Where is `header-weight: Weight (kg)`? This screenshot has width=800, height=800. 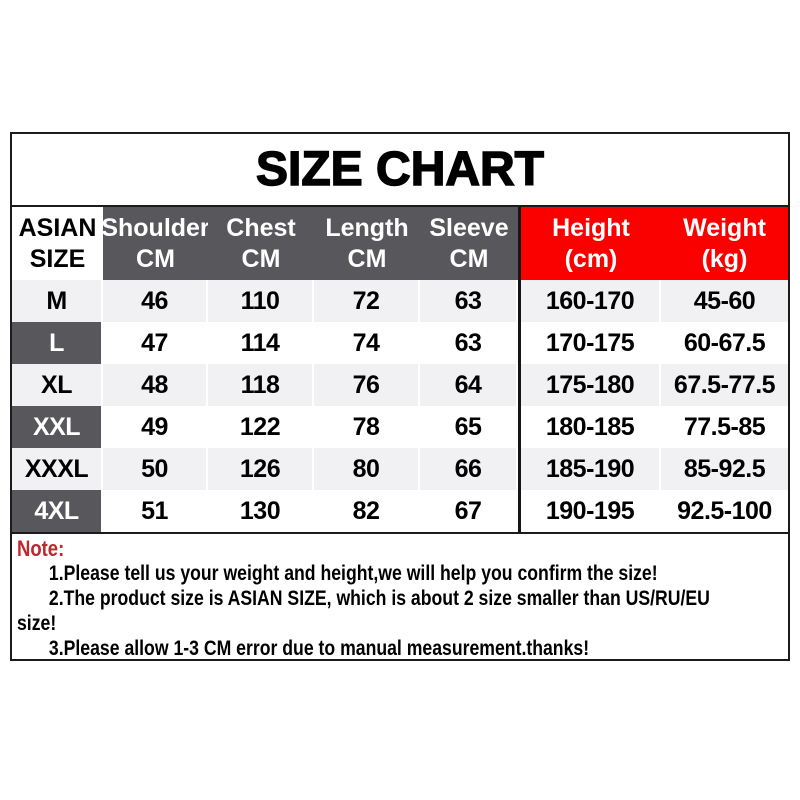 header-weight: Weight (kg) is located at coordinates (724, 243).